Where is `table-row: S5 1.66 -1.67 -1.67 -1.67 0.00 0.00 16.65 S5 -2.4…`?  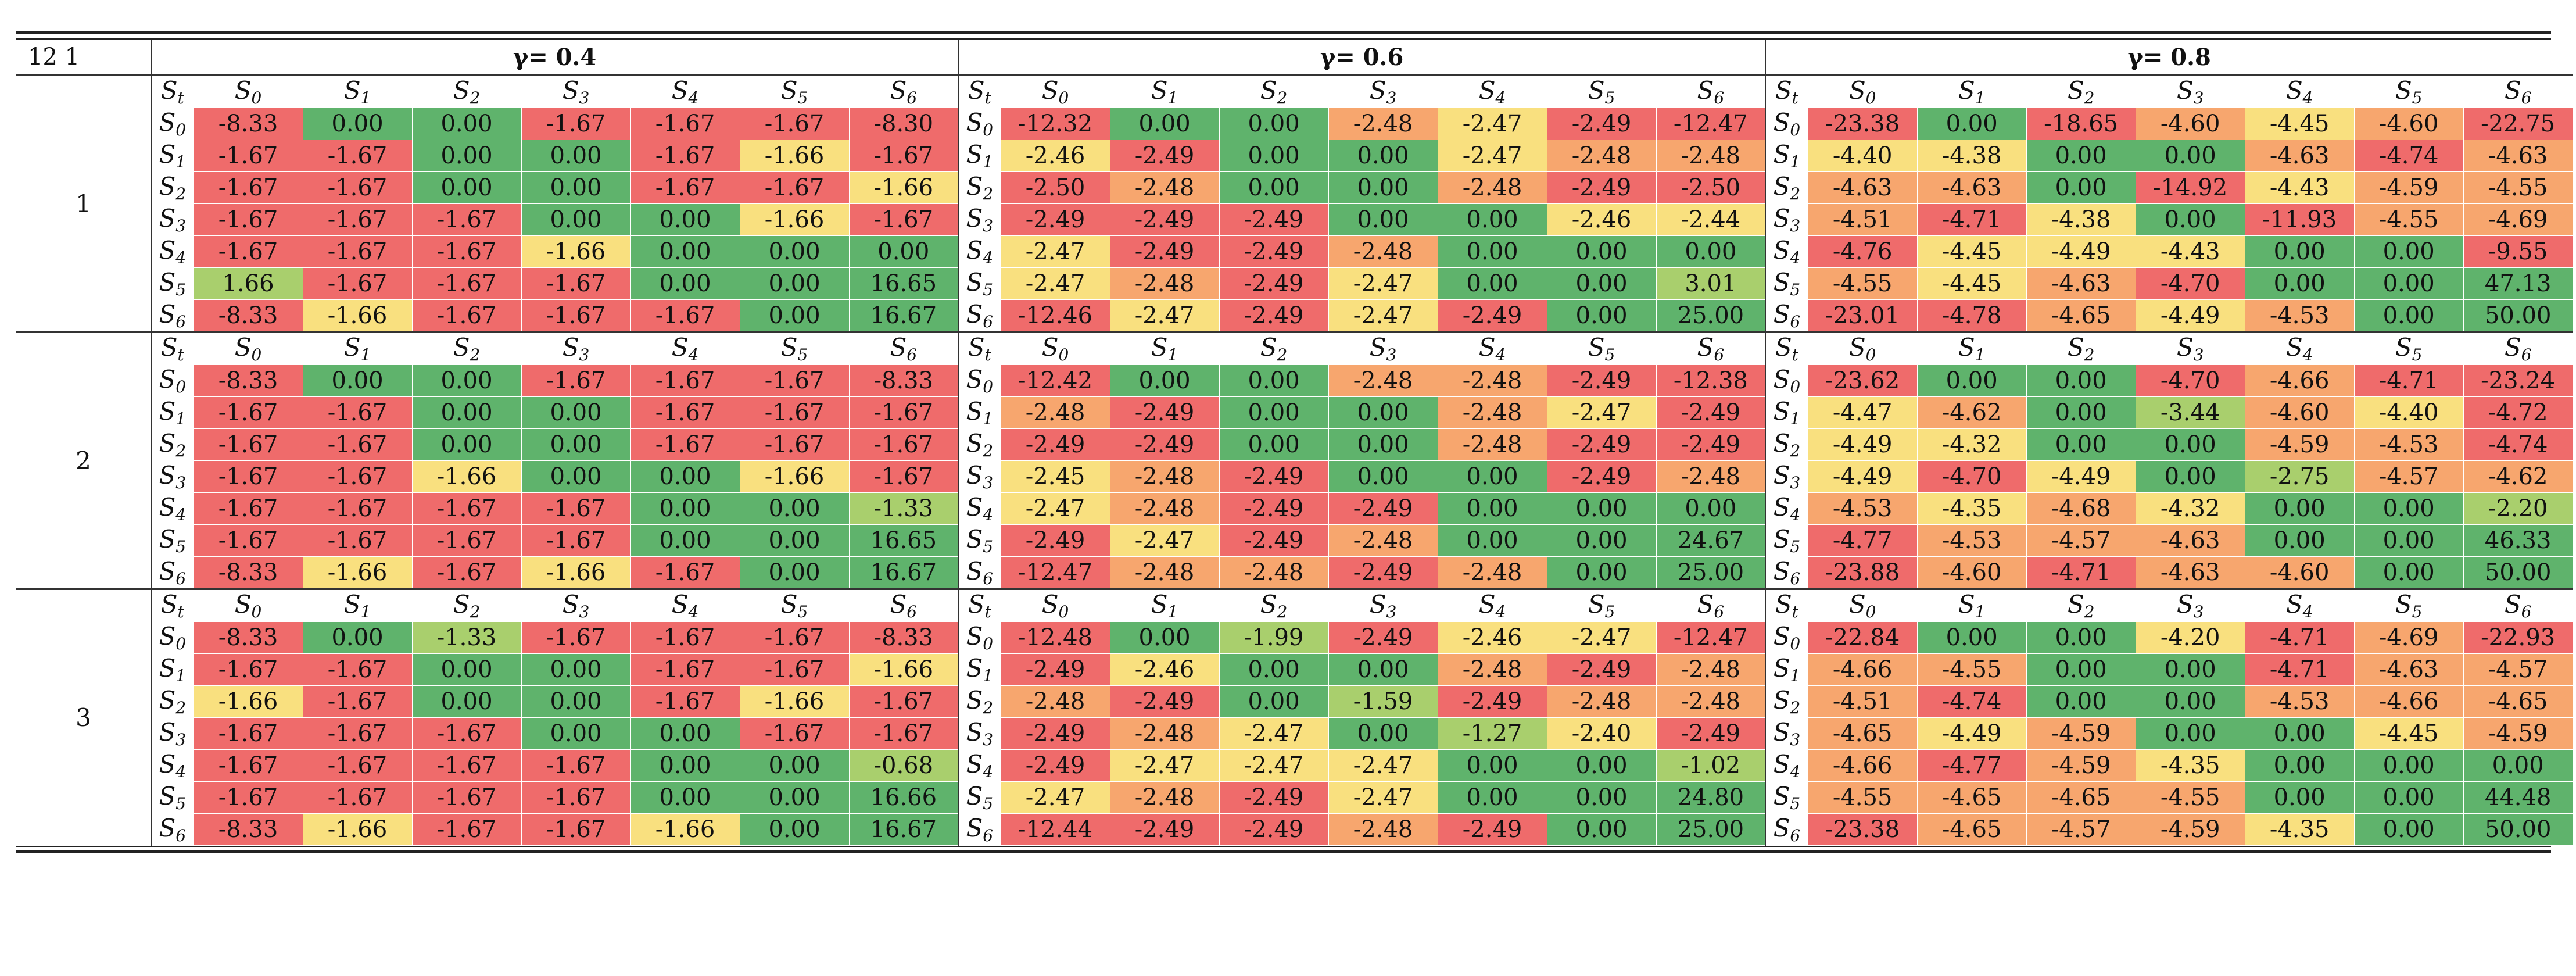 table-row: S5 1.66 -1.67 -1.67 -1.67 0.00 0.00 16.65 S5 -2.4… is located at coordinates (1294, 284).